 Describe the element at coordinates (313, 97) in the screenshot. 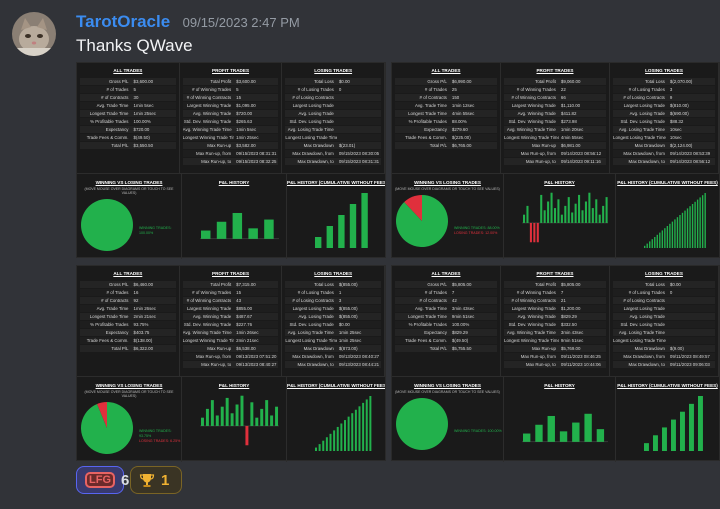

I see `row-label: # of Losing Contracts` at that location.